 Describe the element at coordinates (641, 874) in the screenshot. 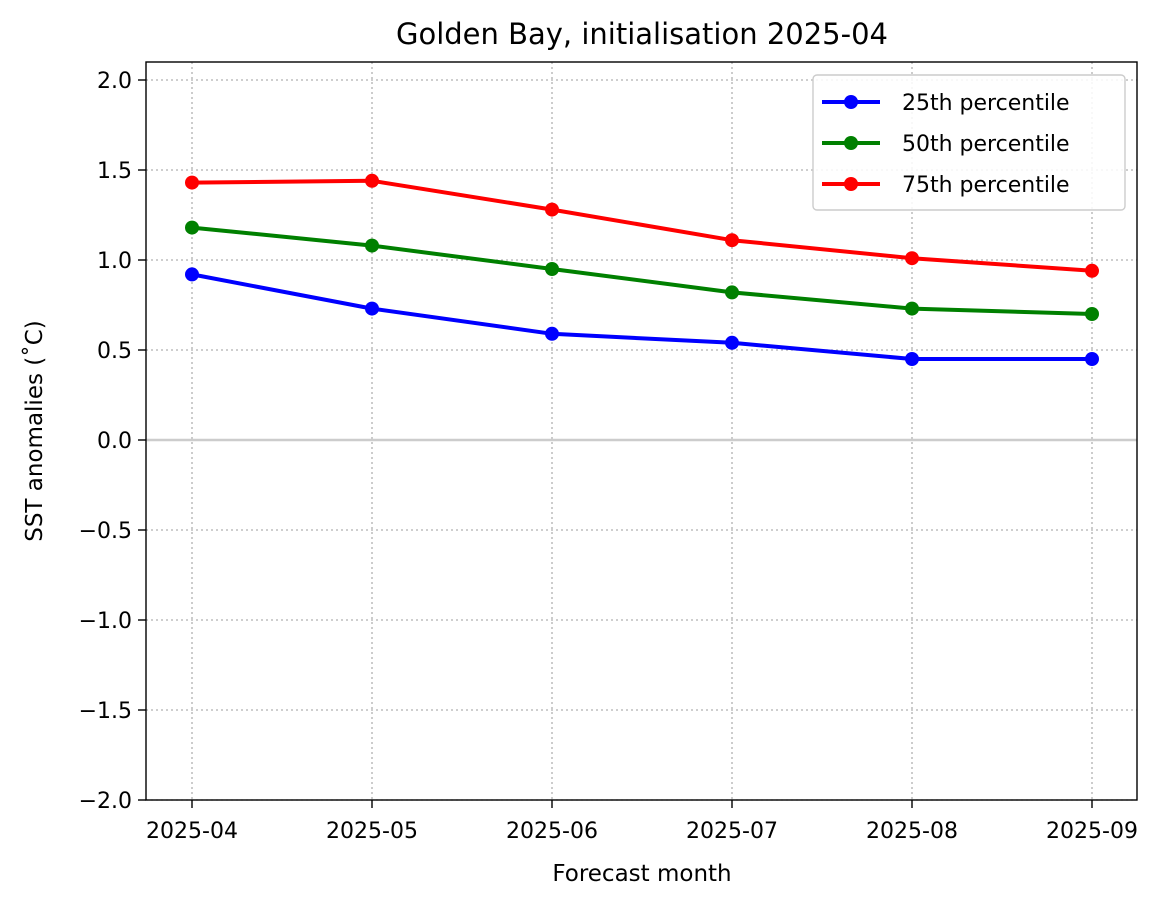

I see `x-axis-label: Forecast month` at that location.